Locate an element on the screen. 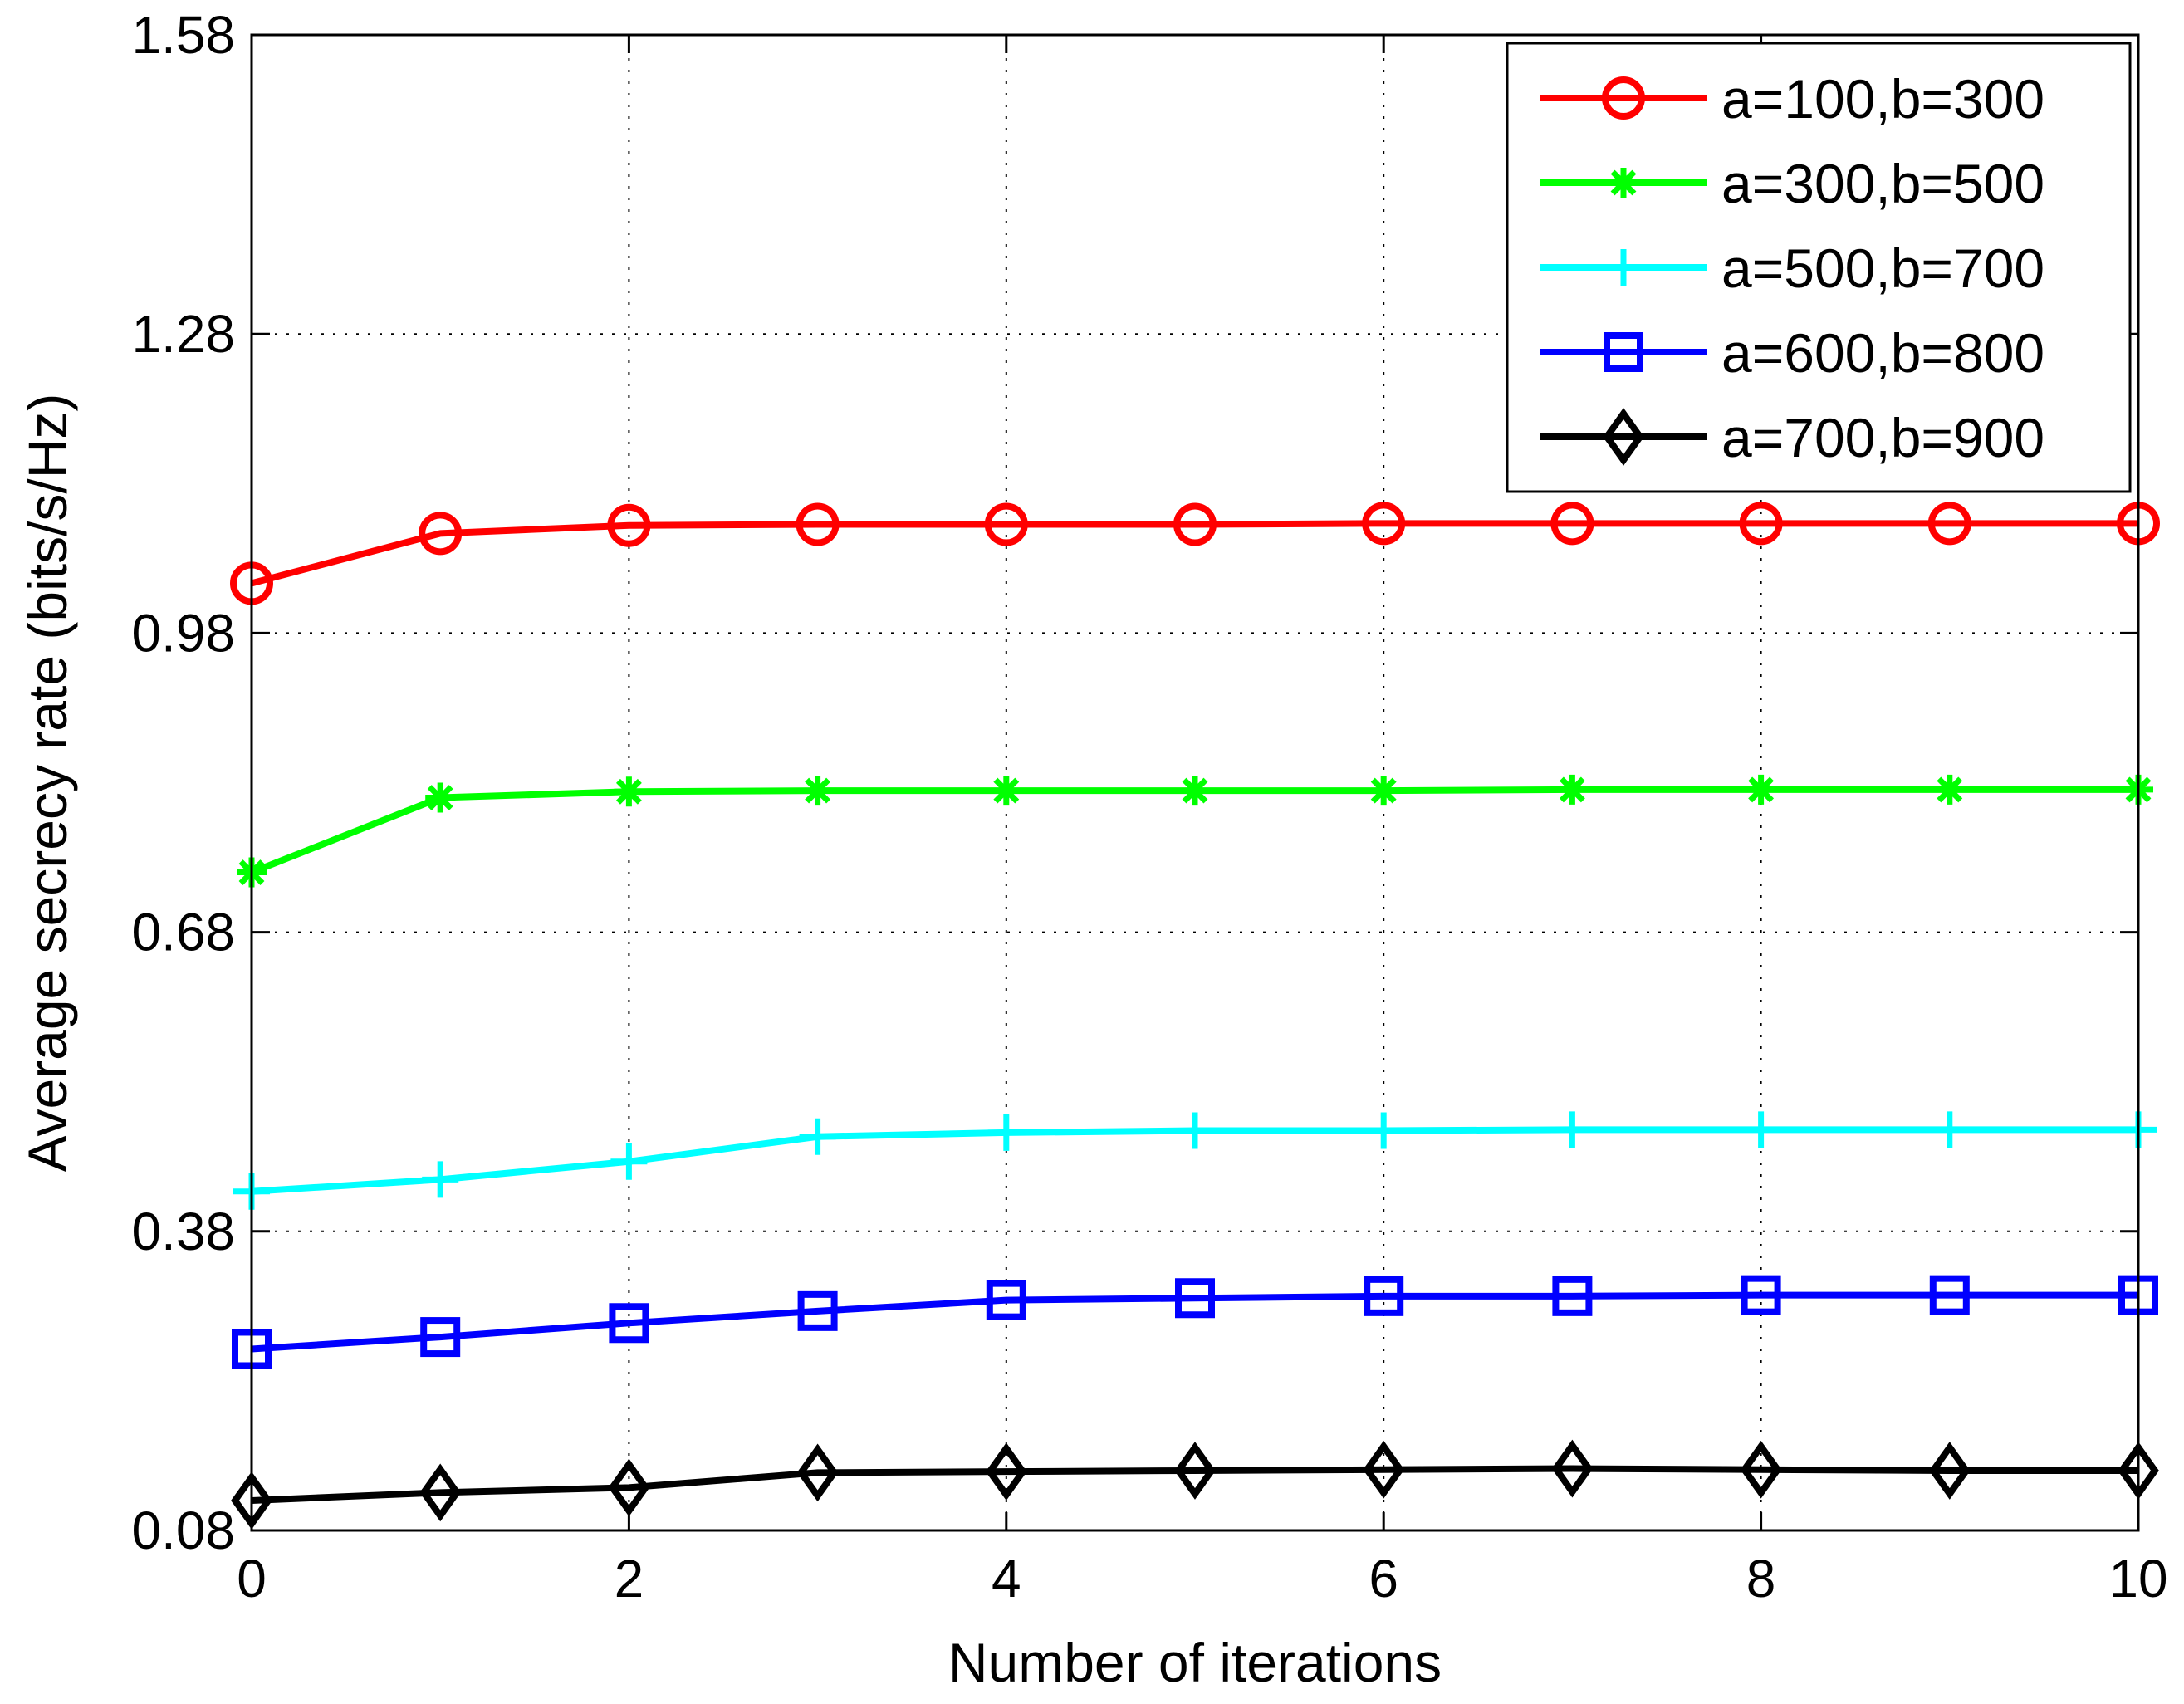 The width and height of the screenshot is (2184, 1704). y-tick-label: 1.28 is located at coordinates (183, 334).